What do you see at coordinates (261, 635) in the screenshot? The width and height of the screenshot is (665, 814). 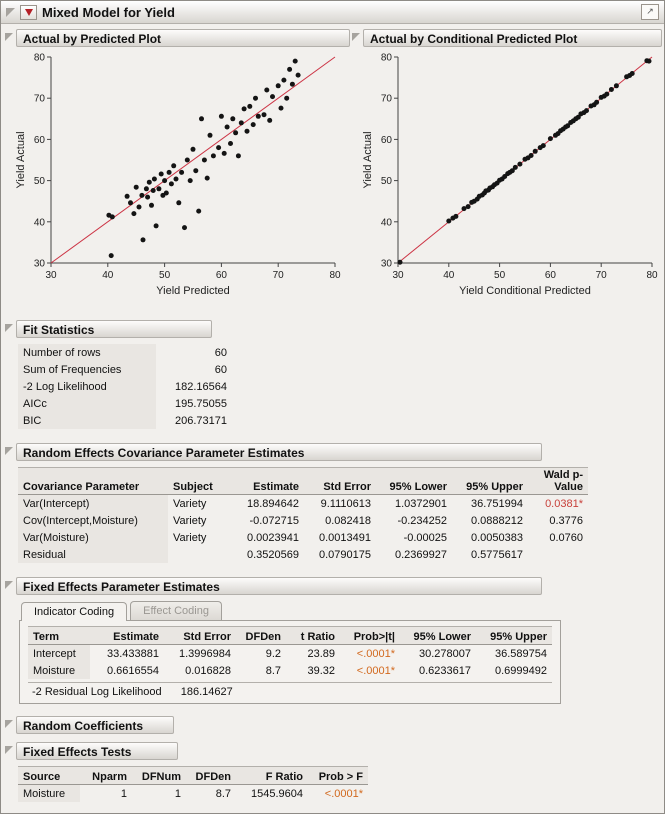 I see `column-header: DFDen` at bounding box center [261, 635].